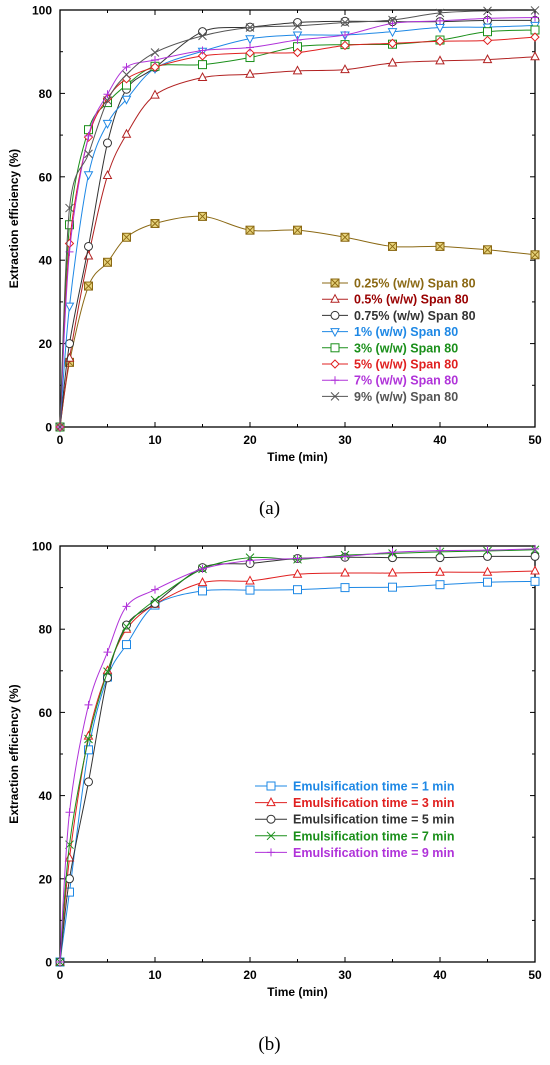 The height and width of the screenshot is (1065, 550). What do you see at coordinates (14, 753) in the screenshot?
I see `y-axis-label: Extraction efficiency (%)` at bounding box center [14, 753].